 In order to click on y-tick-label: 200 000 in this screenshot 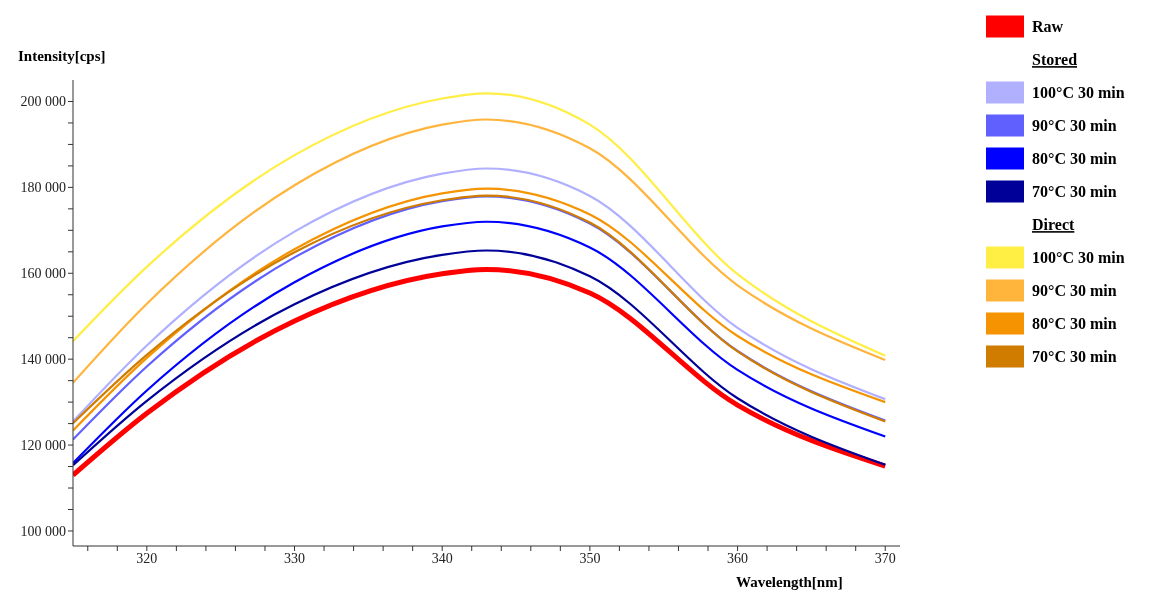, I will do `click(43, 102)`.